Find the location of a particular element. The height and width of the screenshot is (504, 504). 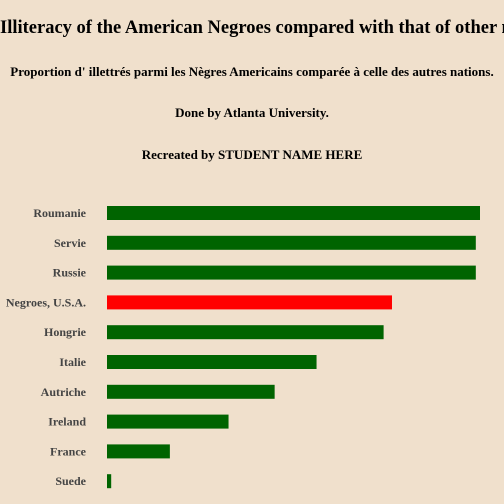

category-label: Russie is located at coordinates (70, 273).